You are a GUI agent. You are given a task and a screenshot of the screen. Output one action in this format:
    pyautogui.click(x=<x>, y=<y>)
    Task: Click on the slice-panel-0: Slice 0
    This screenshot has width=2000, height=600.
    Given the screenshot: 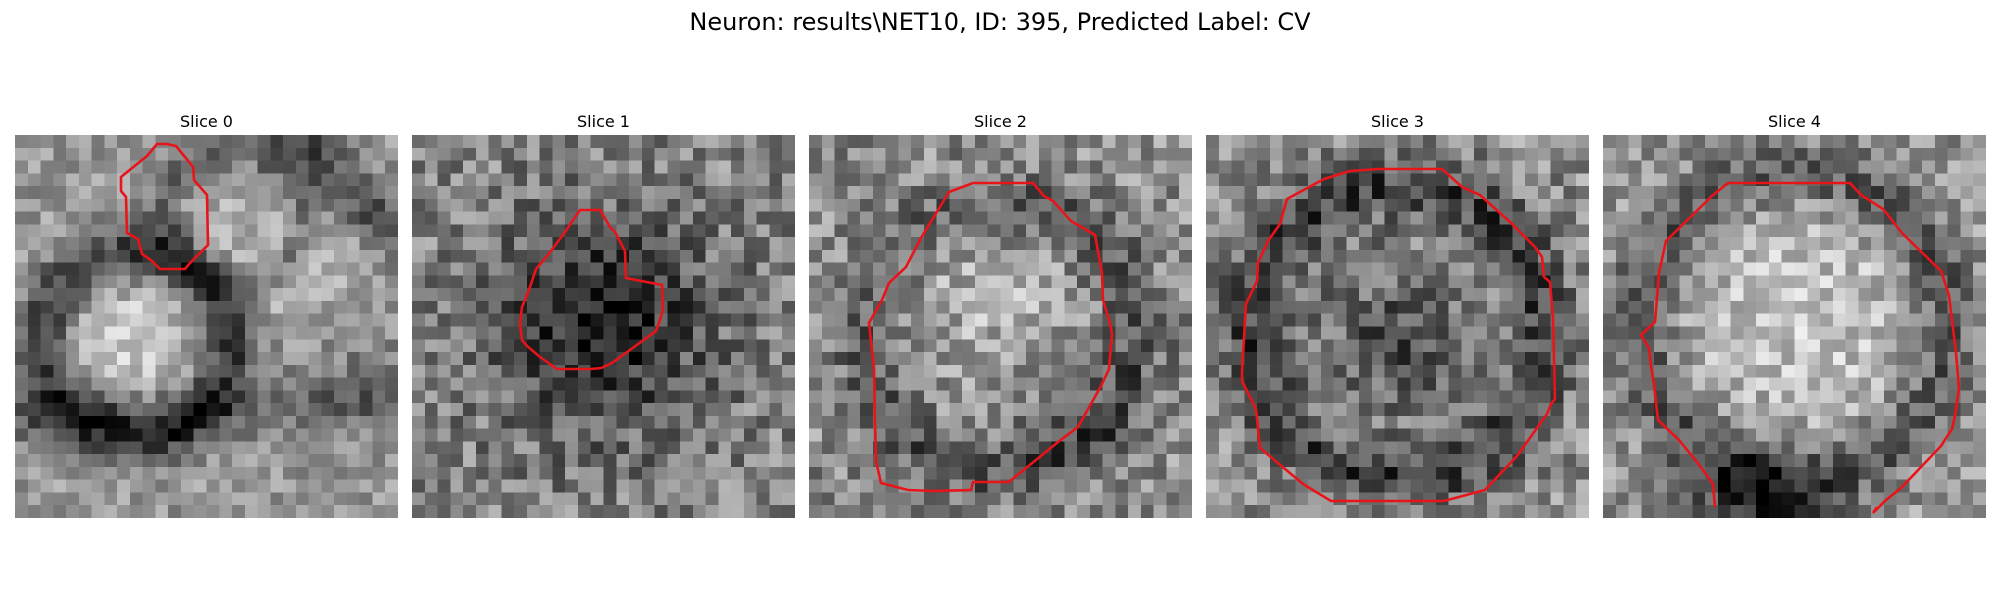 What is the action you would take?
    pyautogui.click(x=206, y=314)
    